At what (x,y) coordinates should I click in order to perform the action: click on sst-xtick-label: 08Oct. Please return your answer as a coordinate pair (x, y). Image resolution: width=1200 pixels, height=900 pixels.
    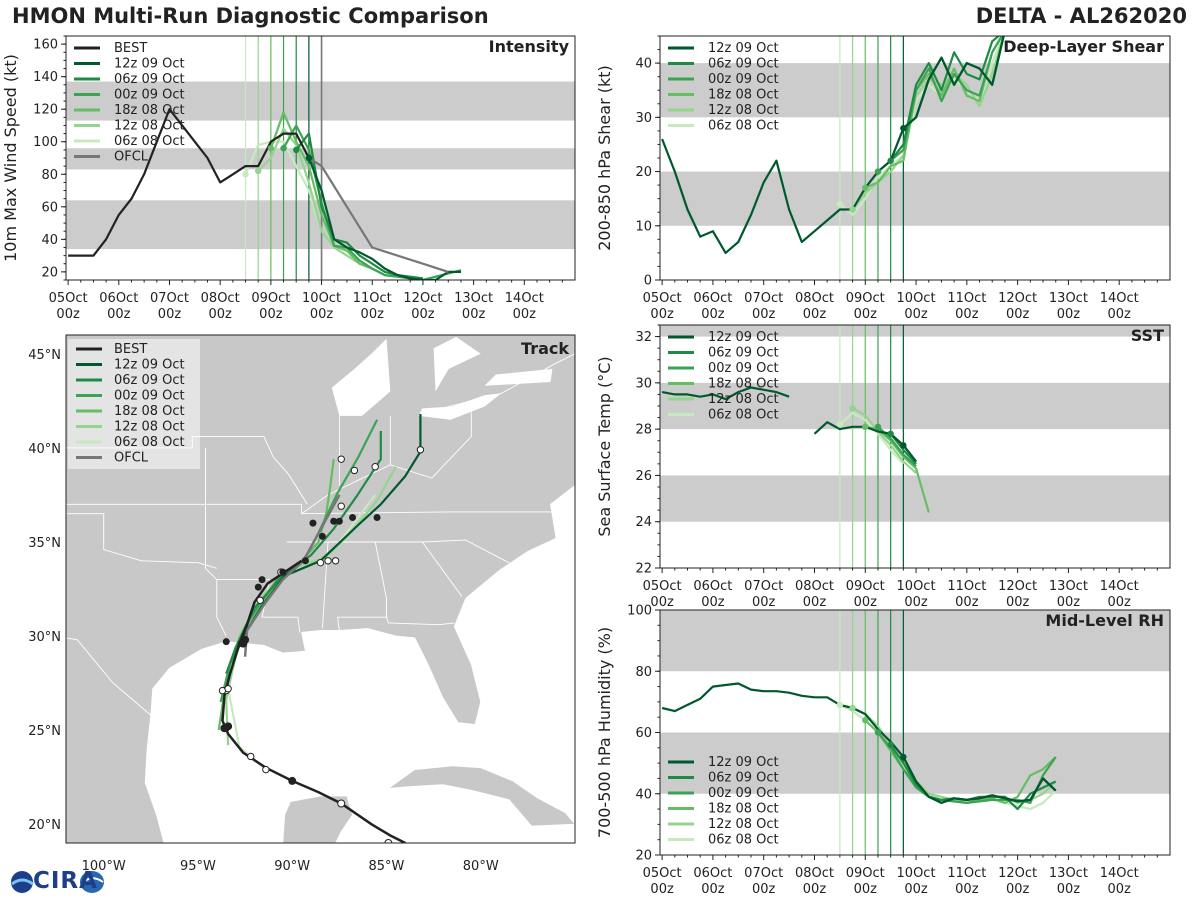
    Looking at the image, I should click on (814, 586).